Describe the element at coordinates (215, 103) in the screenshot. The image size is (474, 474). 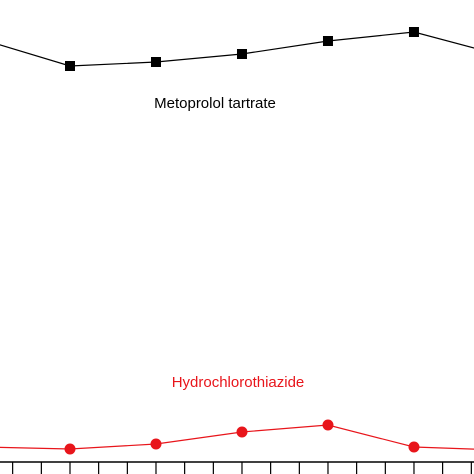
I see `series-label: Metoprolol tartrate` at that location.